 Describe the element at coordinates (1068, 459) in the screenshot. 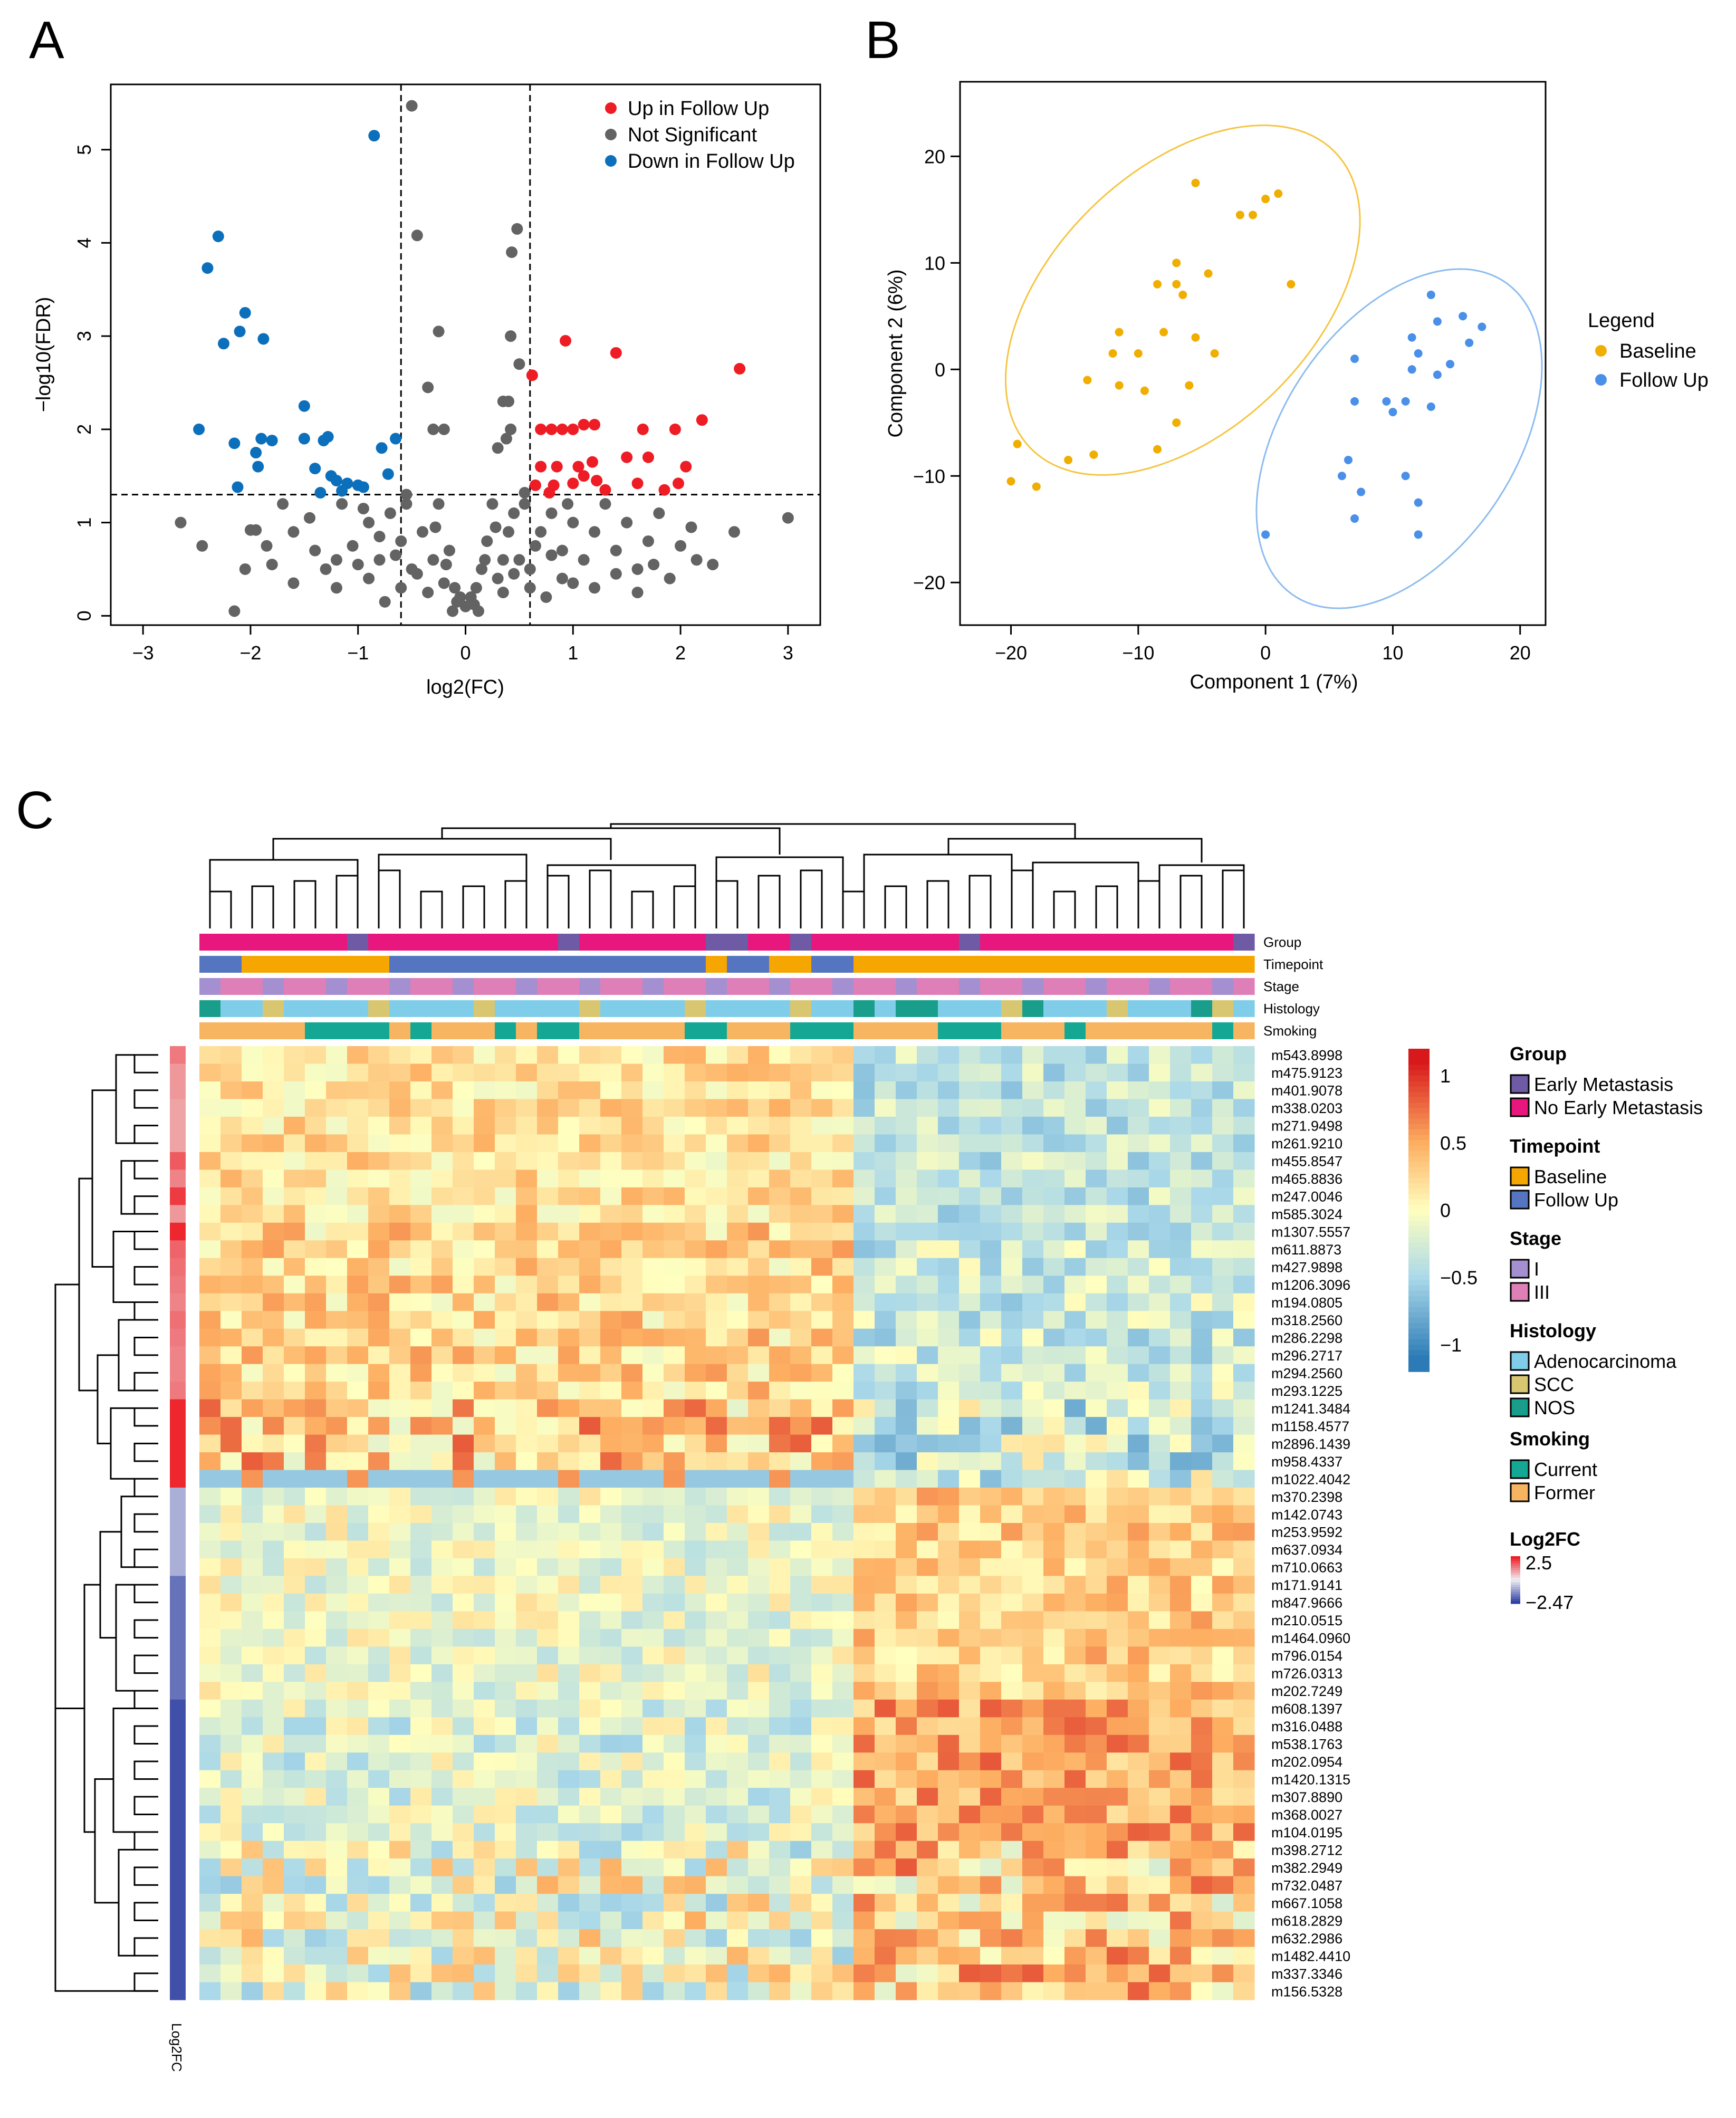

I see `pca-point` at that location.